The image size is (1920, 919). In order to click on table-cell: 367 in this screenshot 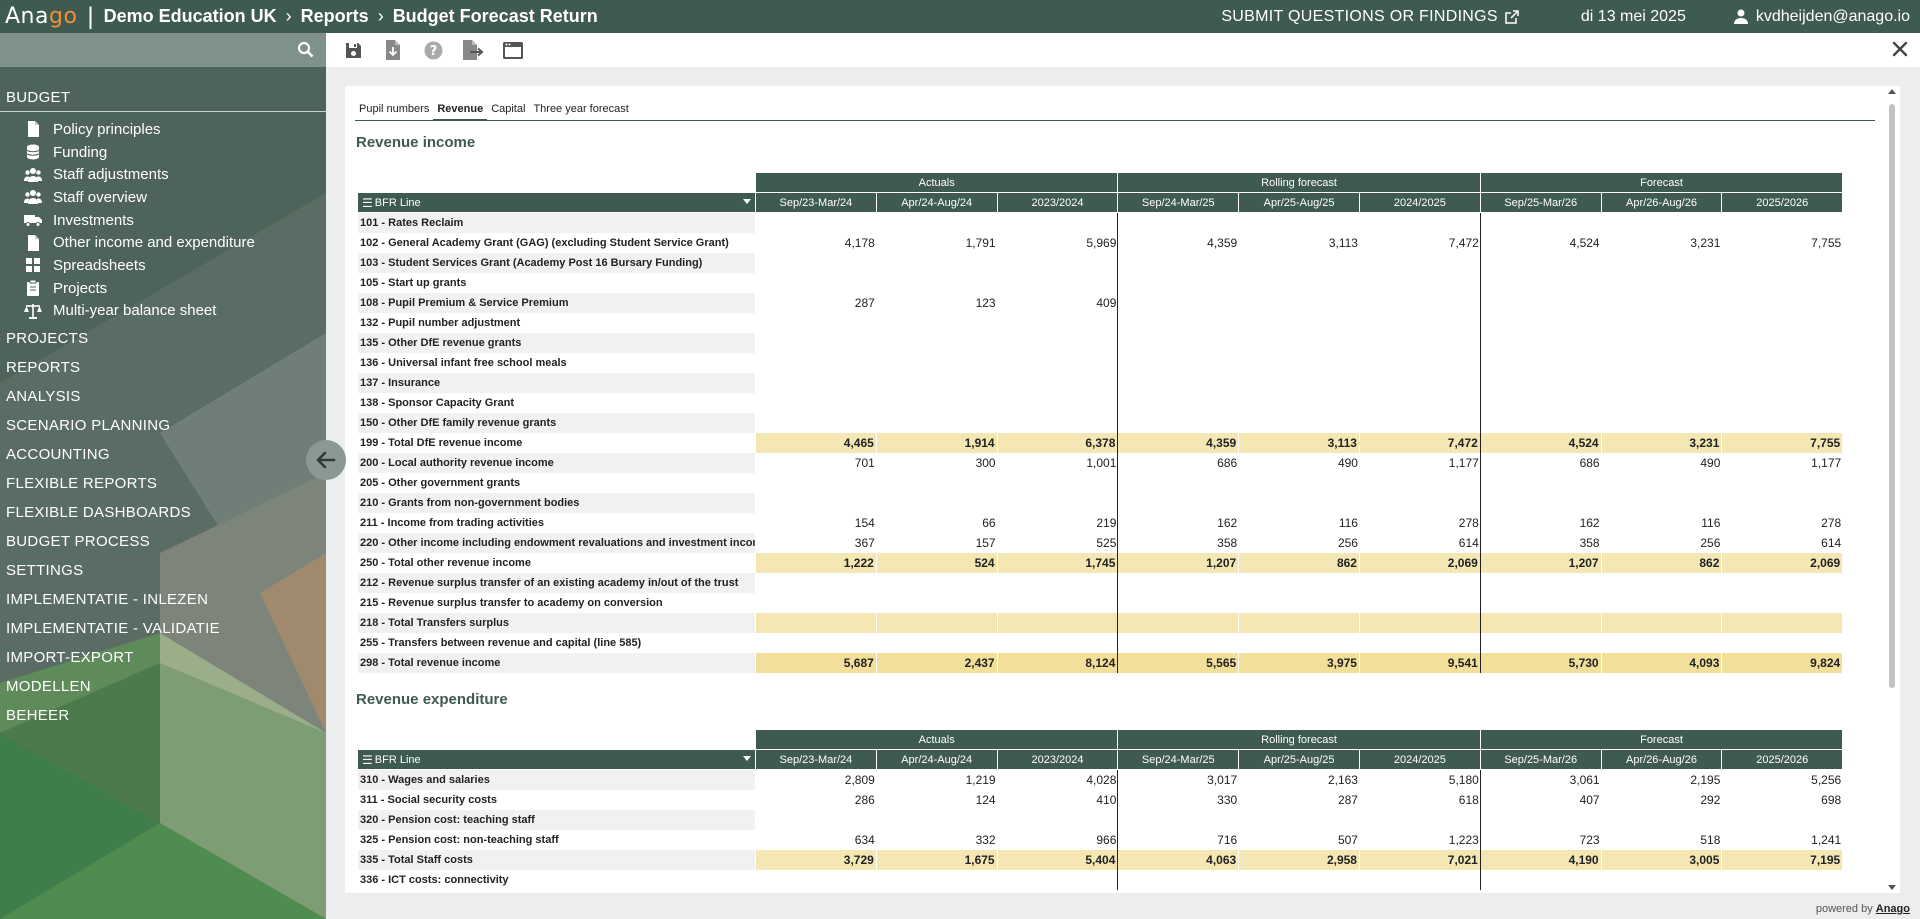, I will do `click(864, 543)`.